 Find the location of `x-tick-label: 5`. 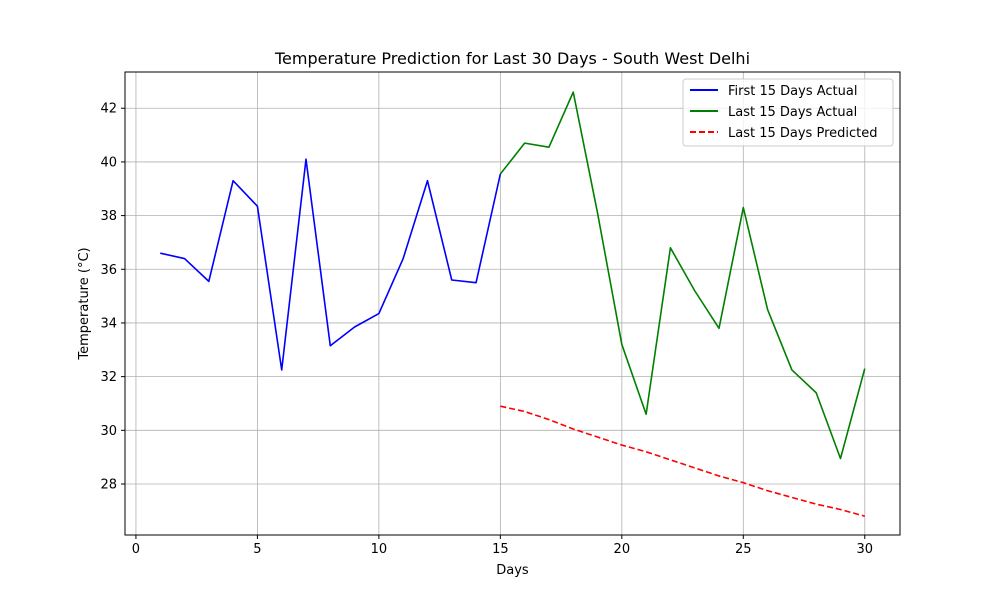

x-tick-label: 5 is located at coordinates (257, 549).